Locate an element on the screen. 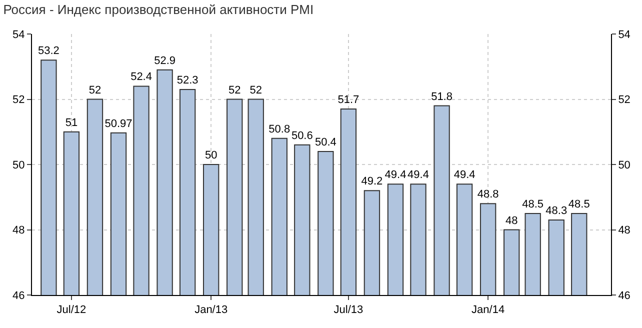 The image size is (642, 328). x-tick-label: Jan/13 is located at coordinates (211, 310).